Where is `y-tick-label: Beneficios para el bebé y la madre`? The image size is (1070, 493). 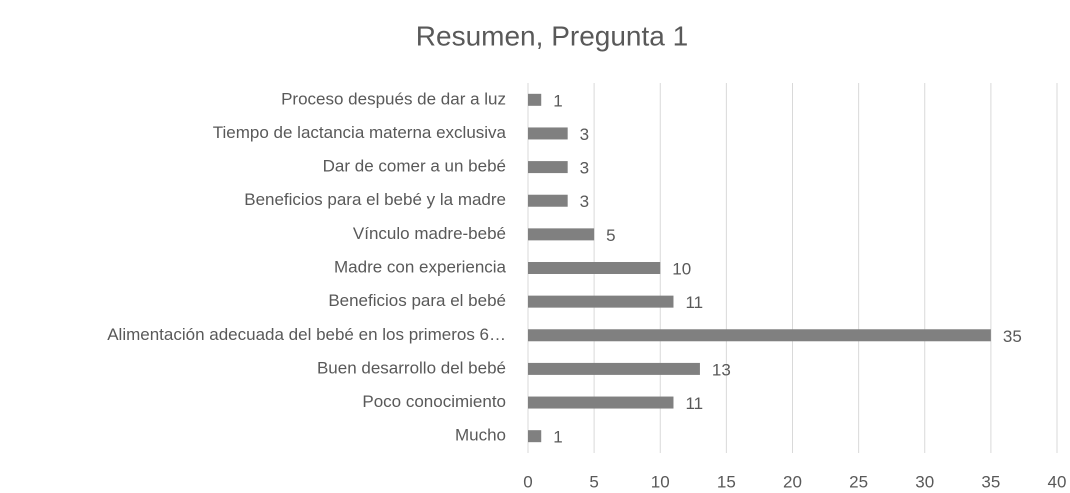
y-tick-label: Beneficios para el bebé y la madre is located at coordinates (375, 199).